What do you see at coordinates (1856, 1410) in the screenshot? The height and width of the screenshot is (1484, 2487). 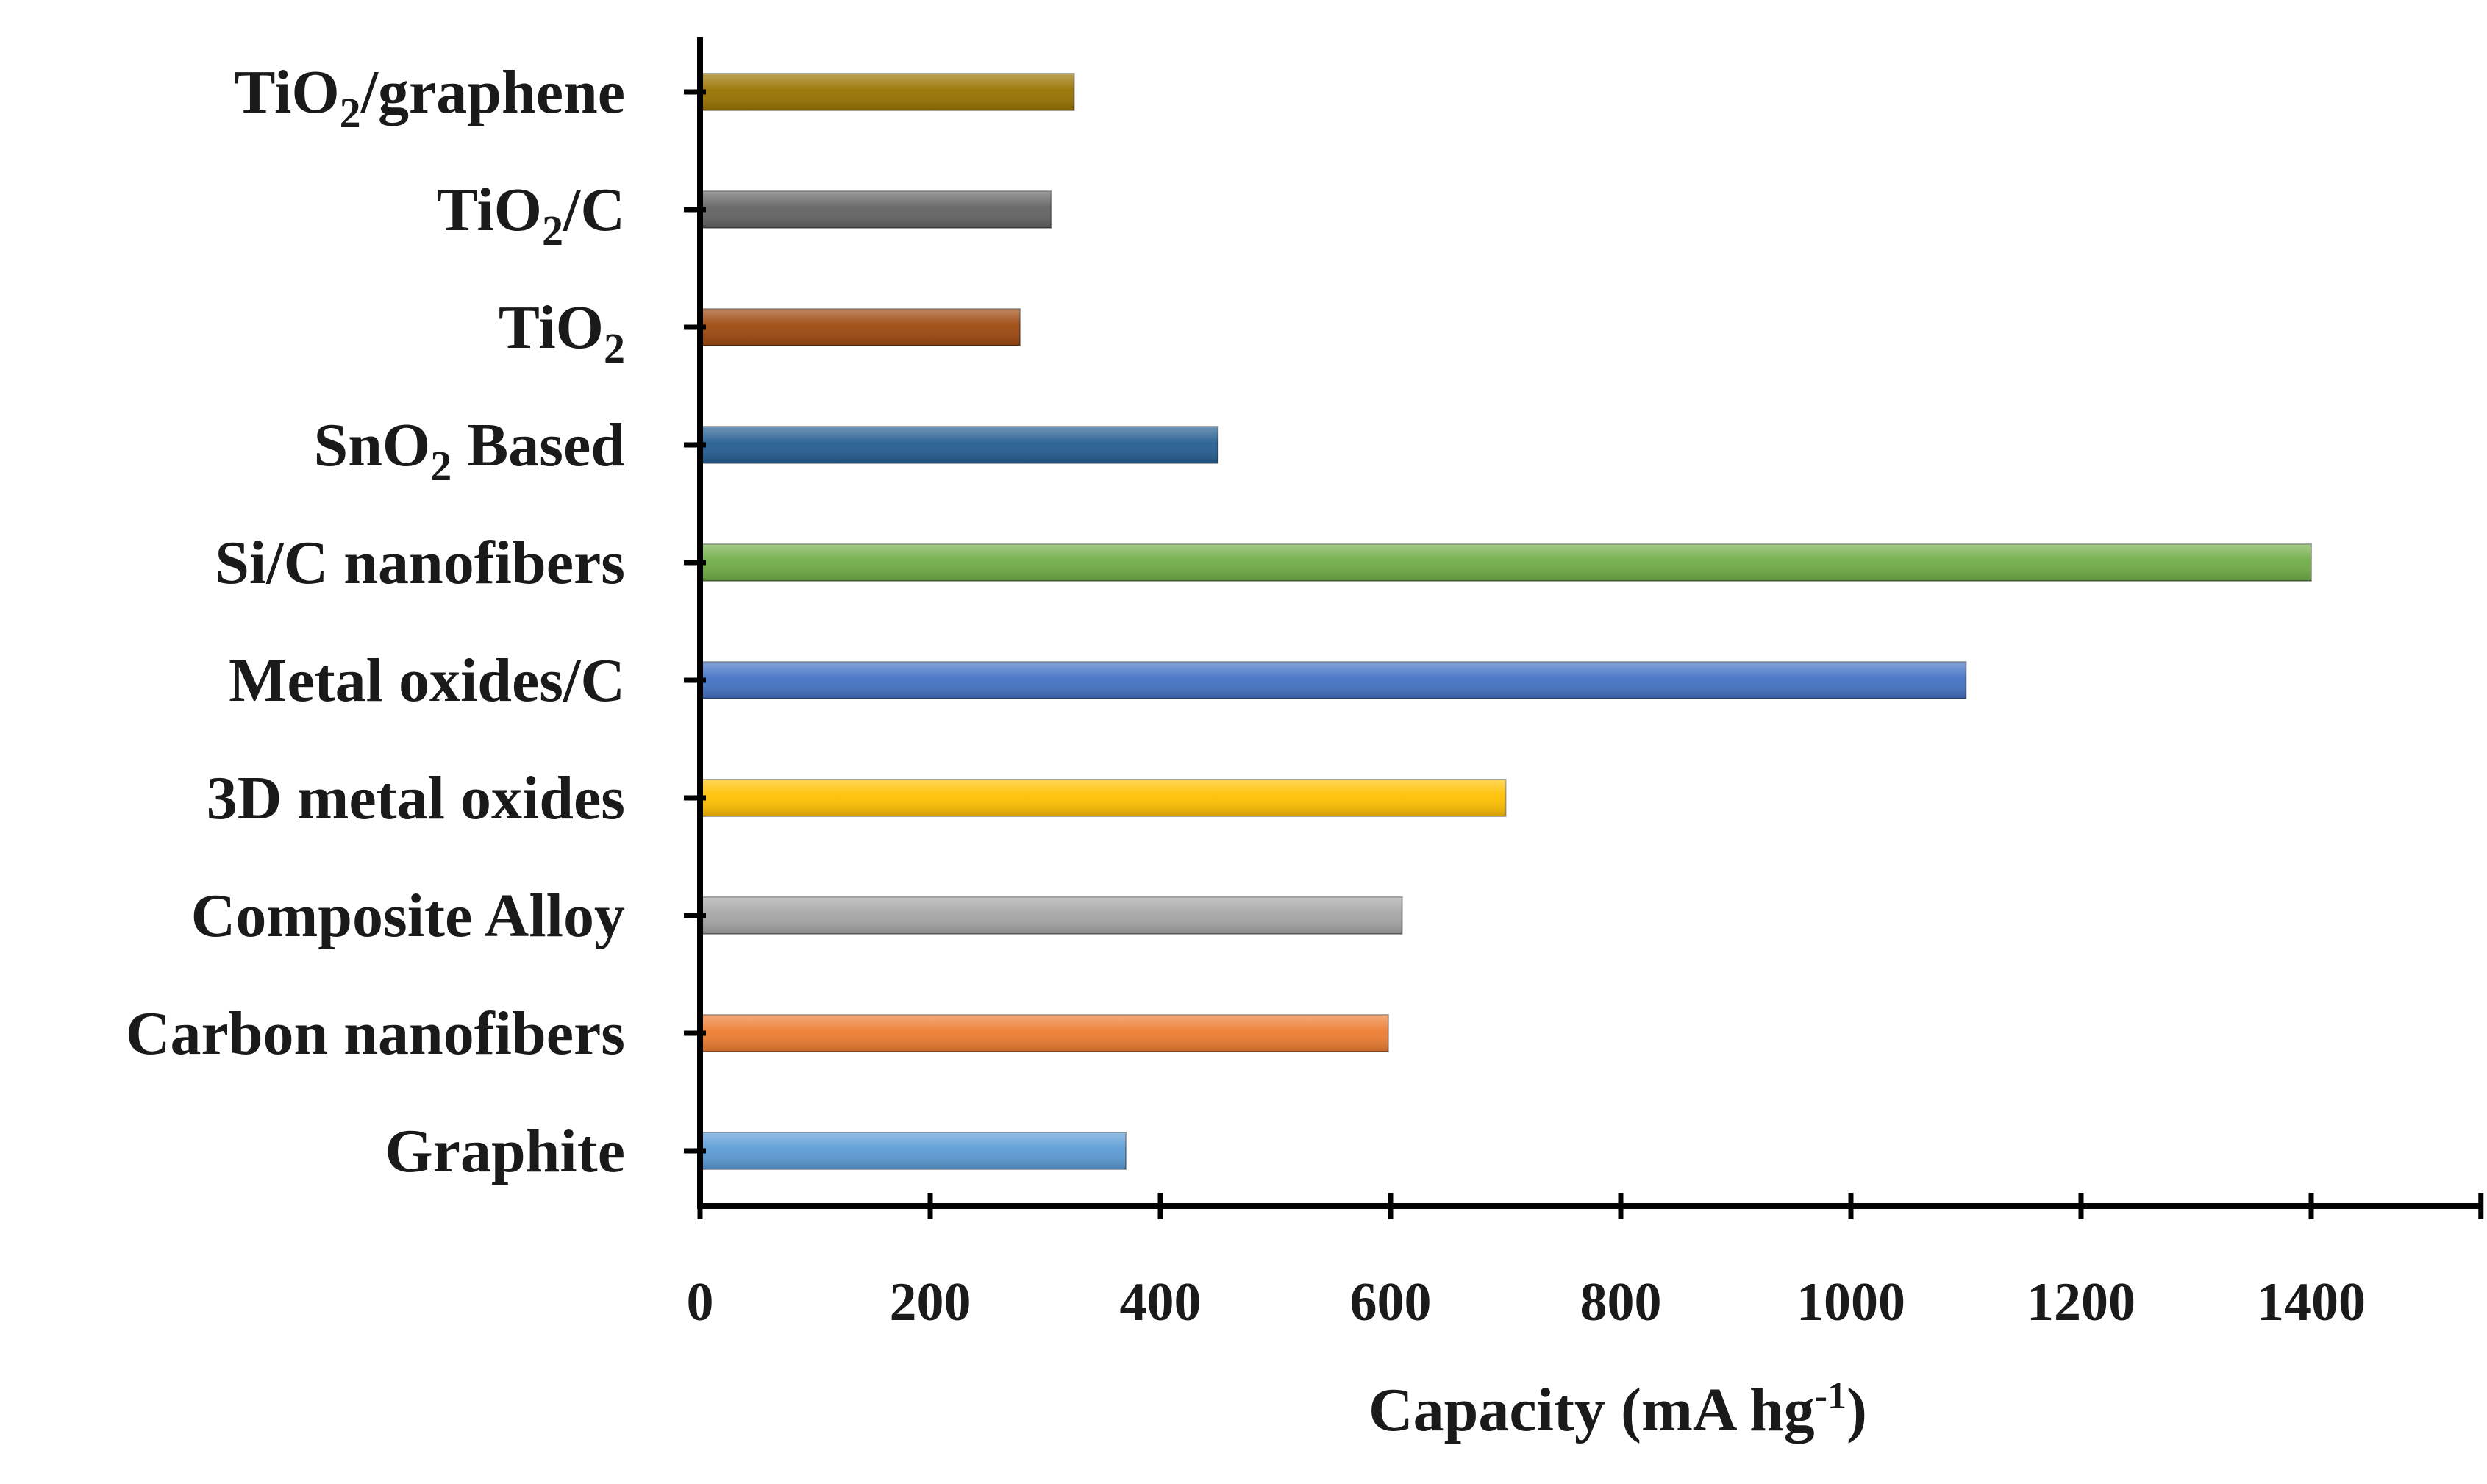 I see `x-axis-title-end: )` at bounding box center [1856, 1410].